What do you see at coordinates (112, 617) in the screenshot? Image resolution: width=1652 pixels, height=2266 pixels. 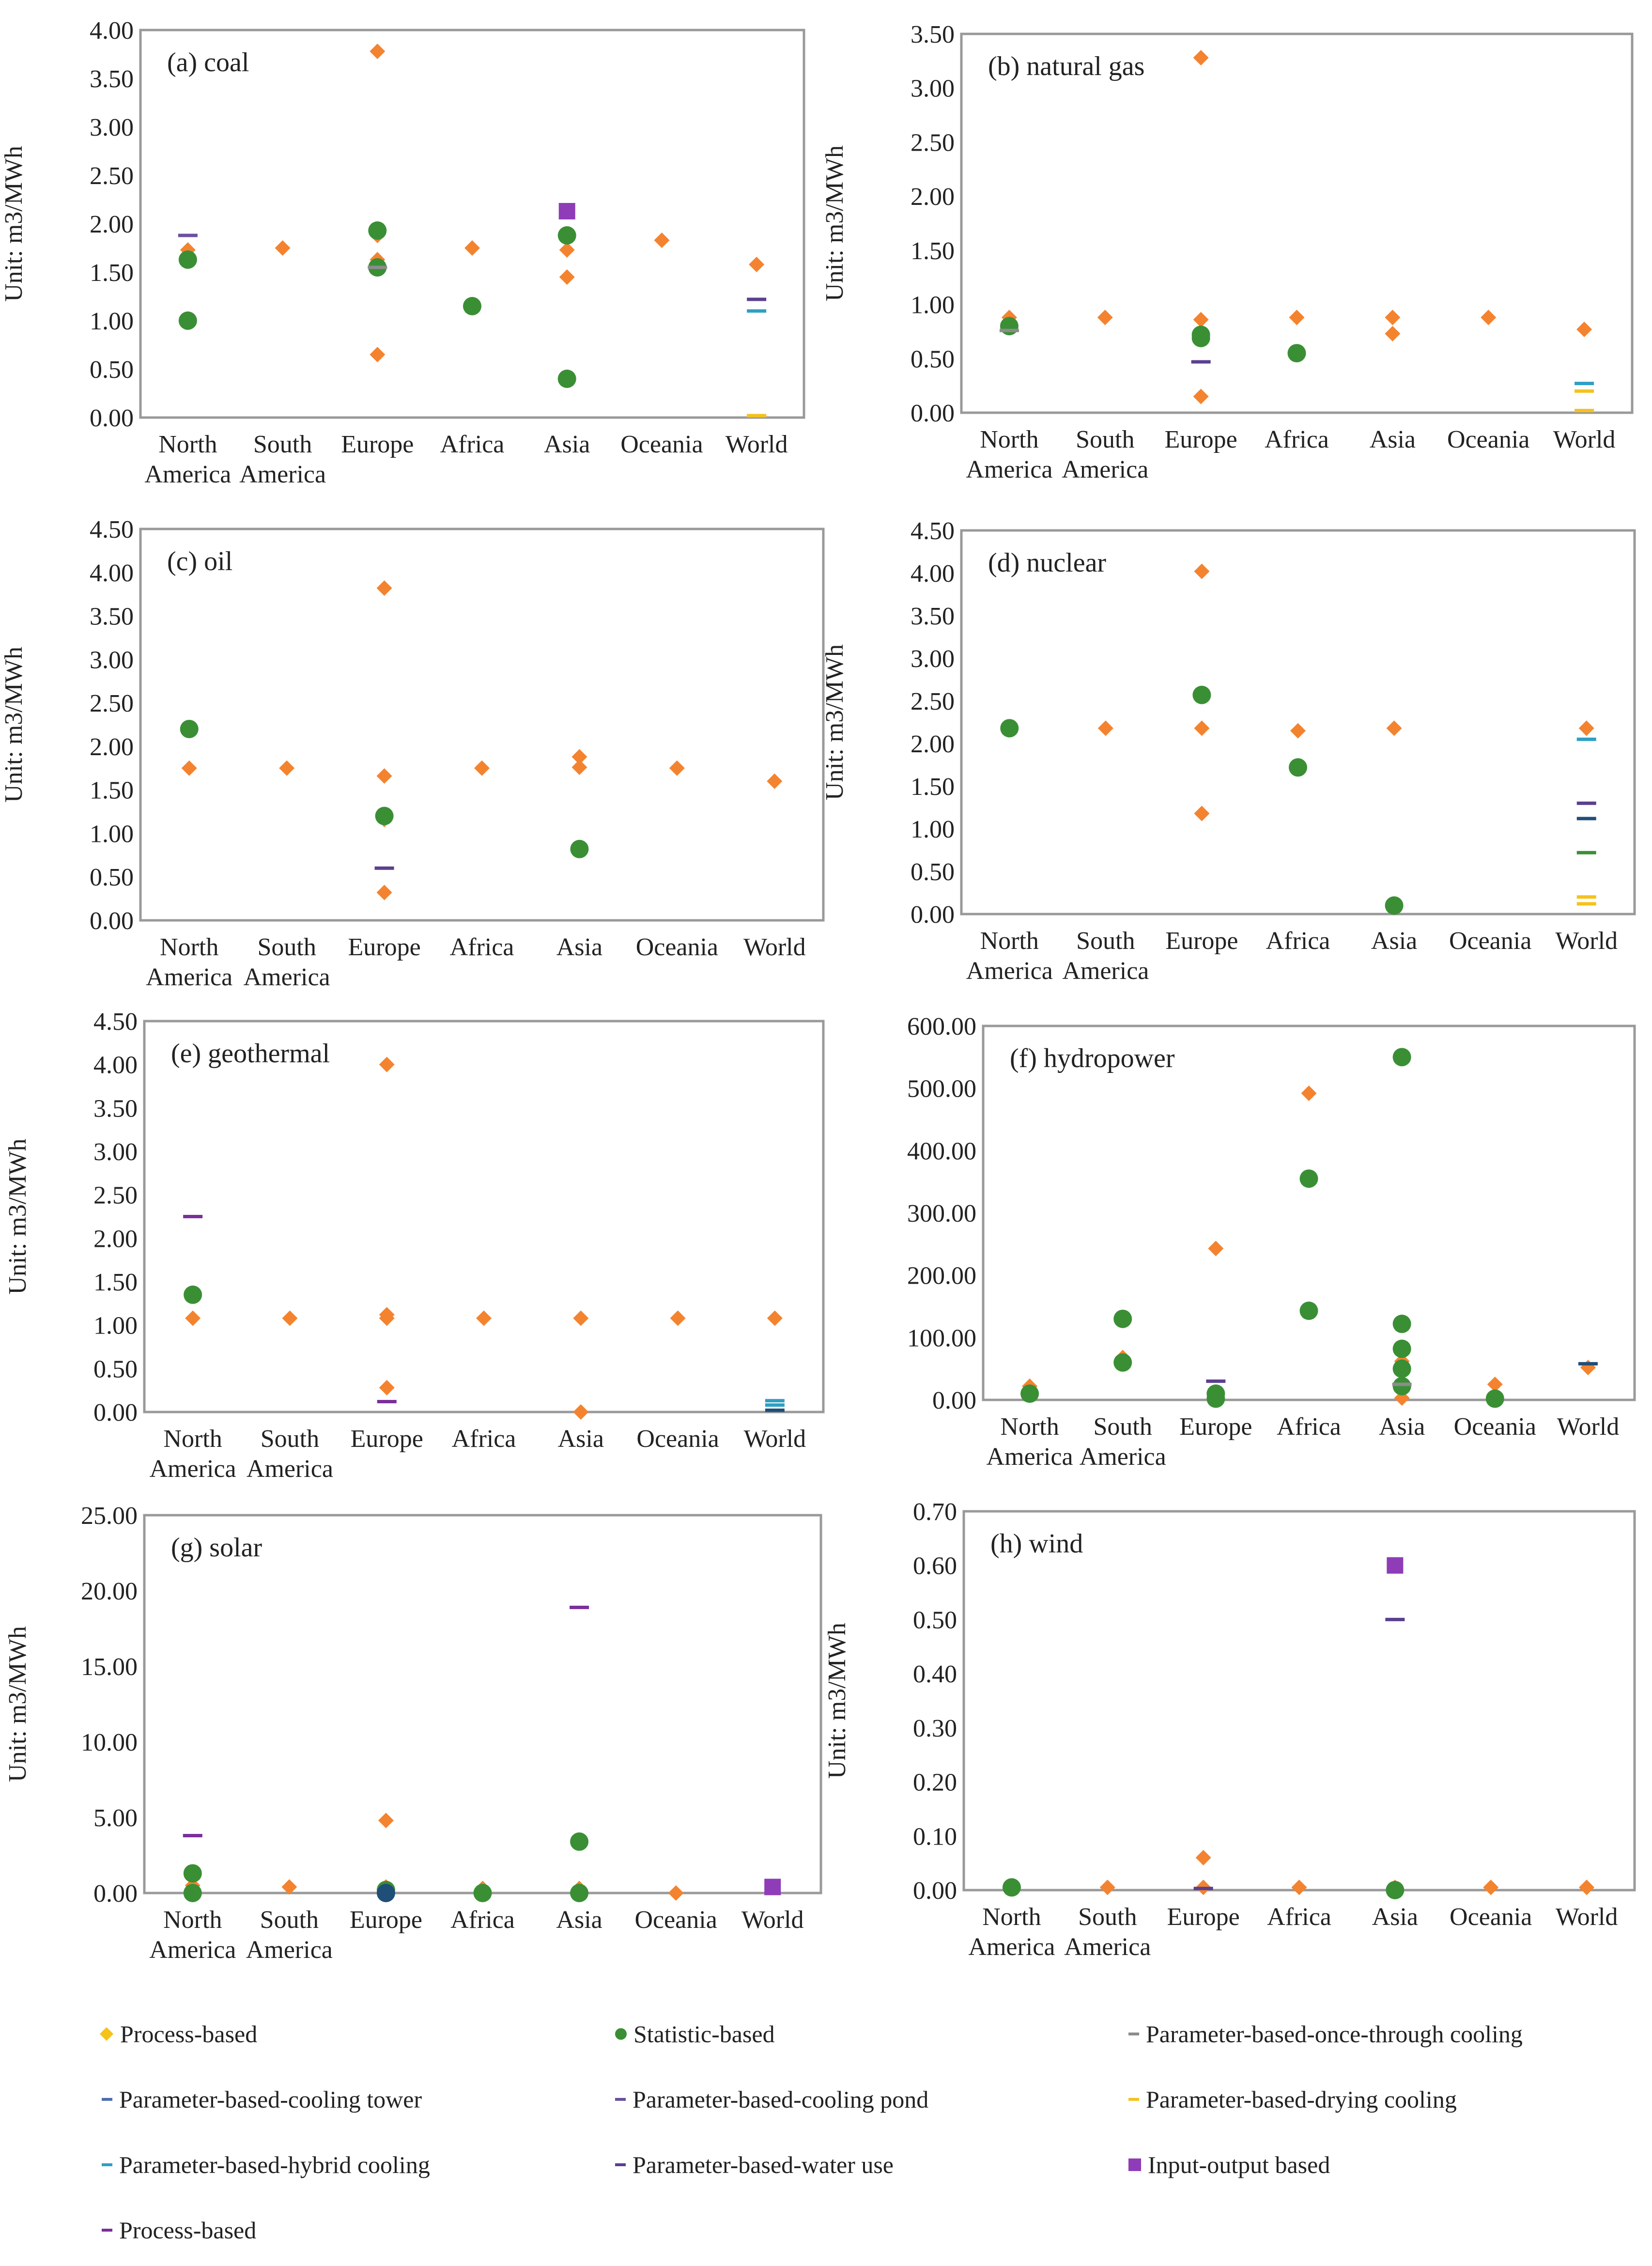 I see `chart-2-ytick-label: 3.50` at bounding box center [112, 617].